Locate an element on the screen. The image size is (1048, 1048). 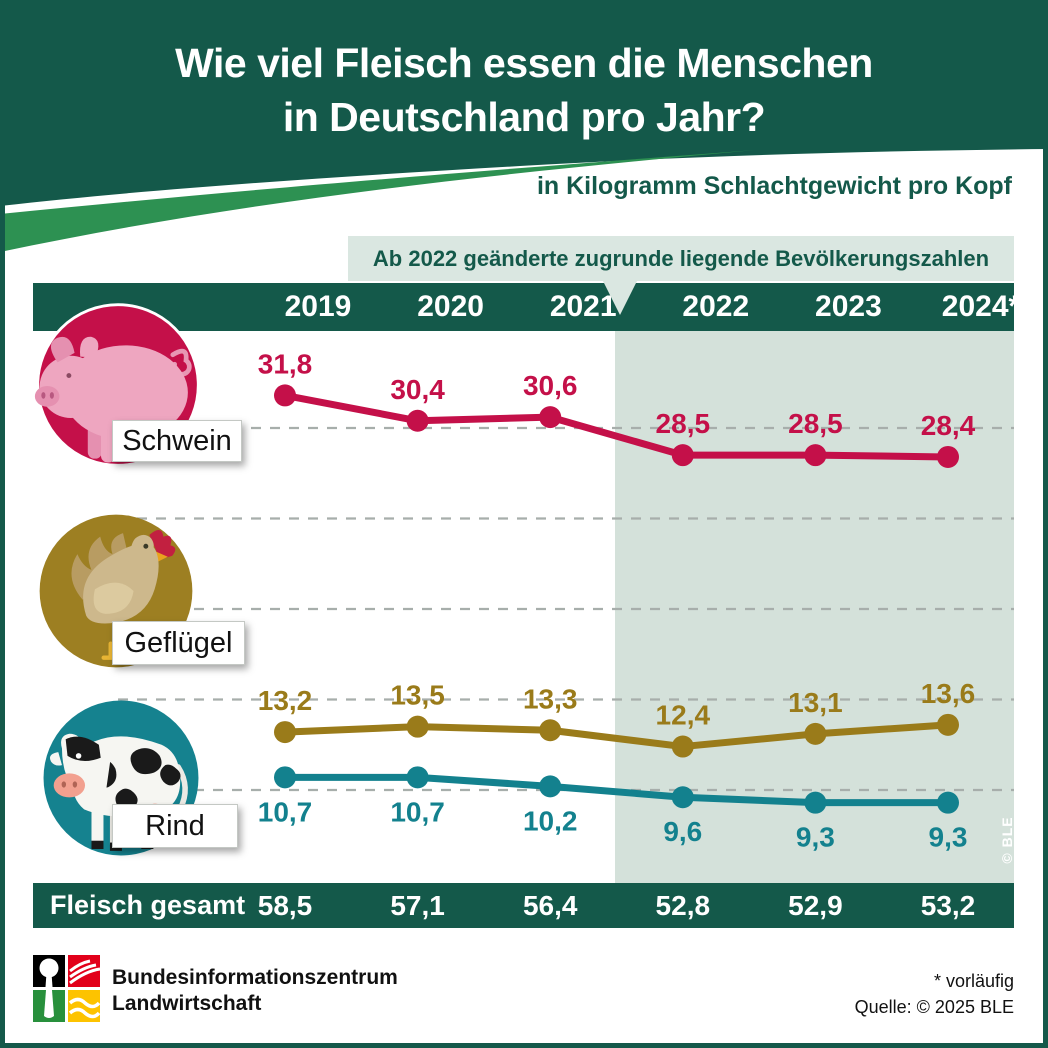
value-label-Geflügel-2021: 13,3 is located at coordinates (550, 698).